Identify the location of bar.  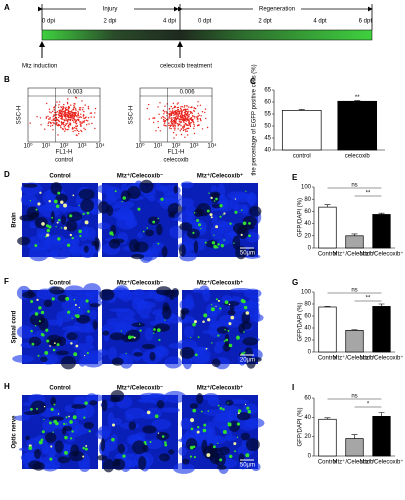
(327, 437).